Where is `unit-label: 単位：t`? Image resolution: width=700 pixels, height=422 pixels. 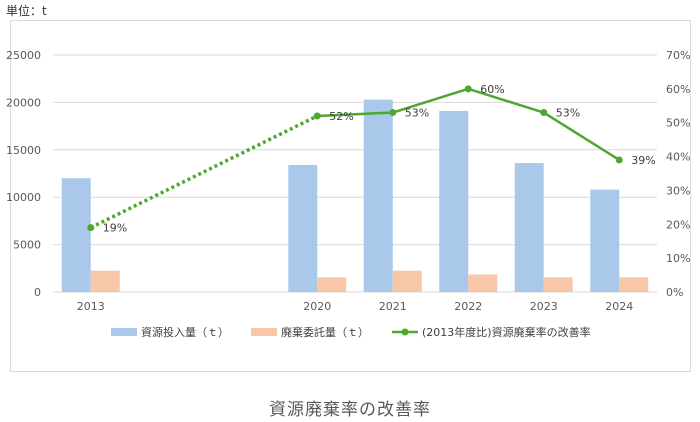 unit-label: 単位：t is located at coordinates (26, 11).